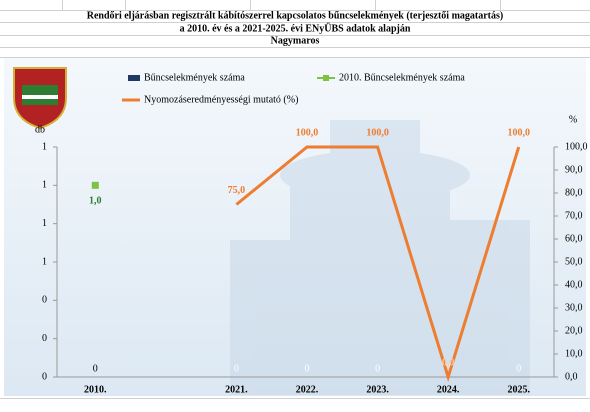 This screenshot has height=412, width=590. What do you see at coordinates (307, 389) in the screenshot?
I see `x-tick-label: 2022.` at bounding box center [307, 389].